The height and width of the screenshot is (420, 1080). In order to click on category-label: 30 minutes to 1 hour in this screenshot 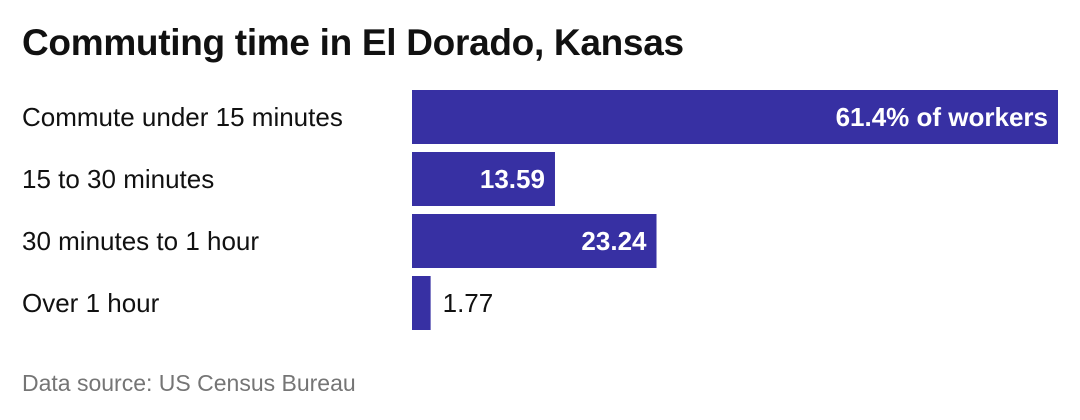, I will do `click(140, 241)`.